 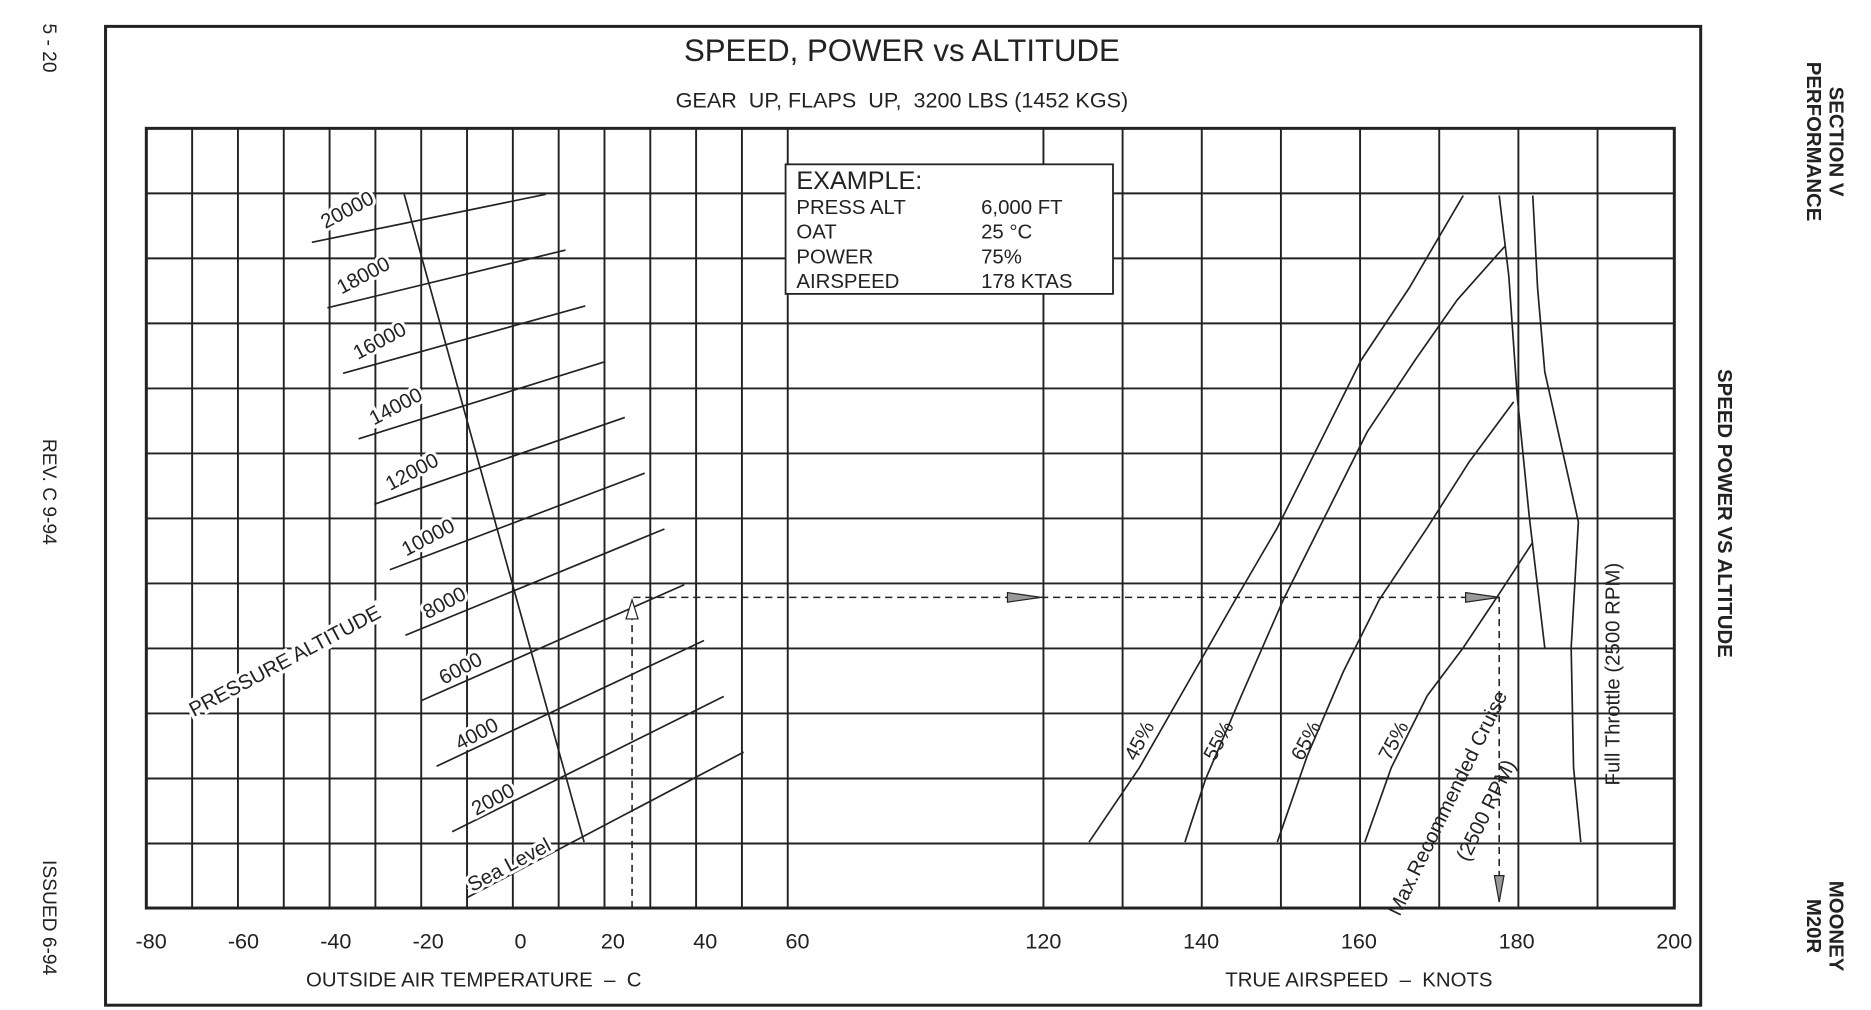 I want to click on altitude-label: 12000, so click(x=412, y=473).